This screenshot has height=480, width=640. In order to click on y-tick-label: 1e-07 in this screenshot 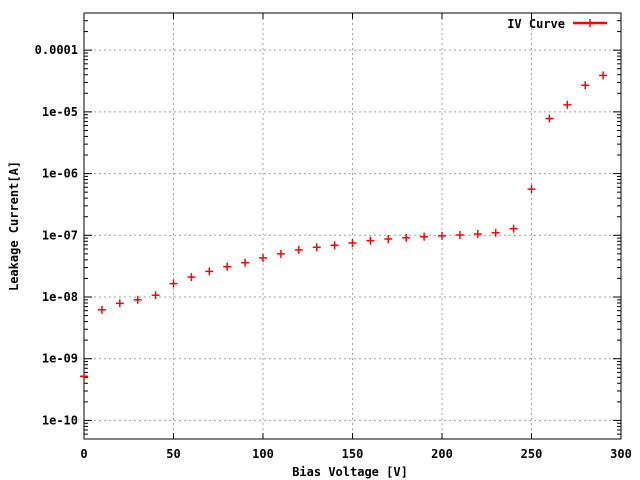, I will do `click(60, 235)`.